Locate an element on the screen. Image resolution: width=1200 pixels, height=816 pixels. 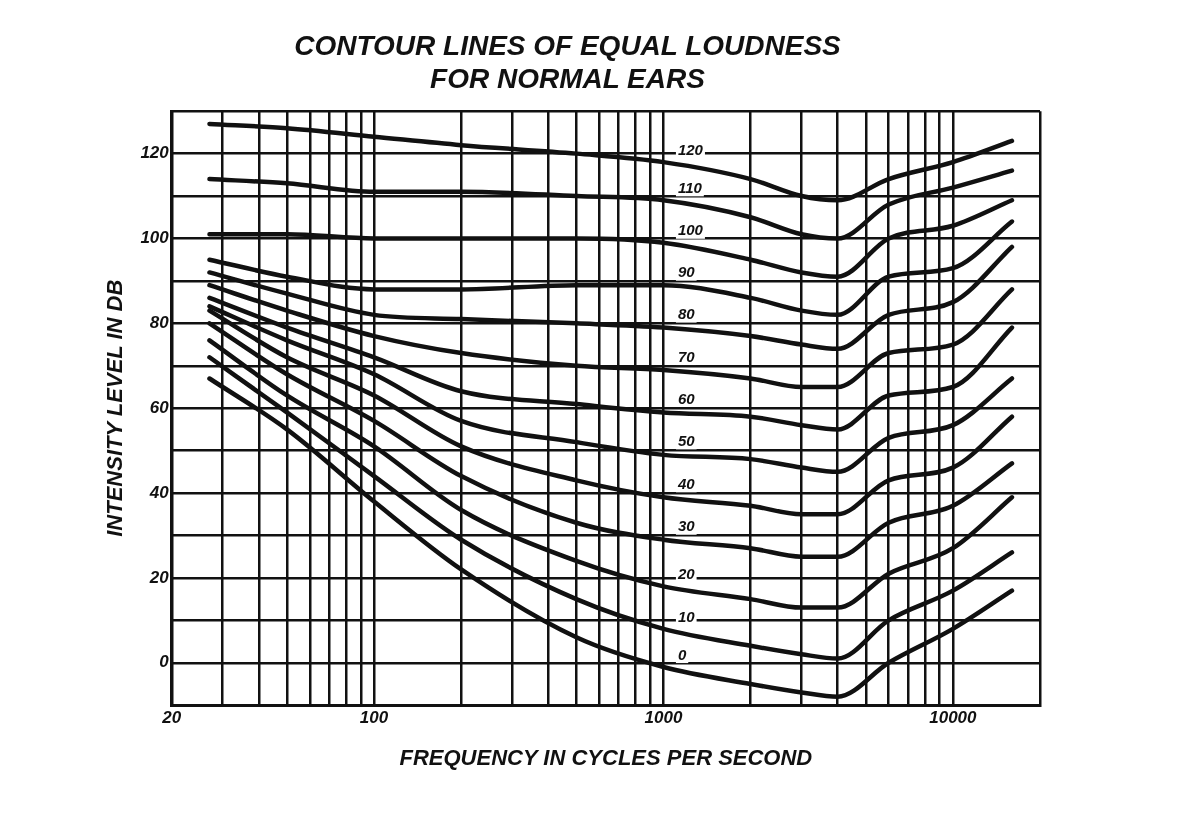
x-axis-title: FREQUENCY IN CYCLES PER SECOND is located at coordinates (606, 757).